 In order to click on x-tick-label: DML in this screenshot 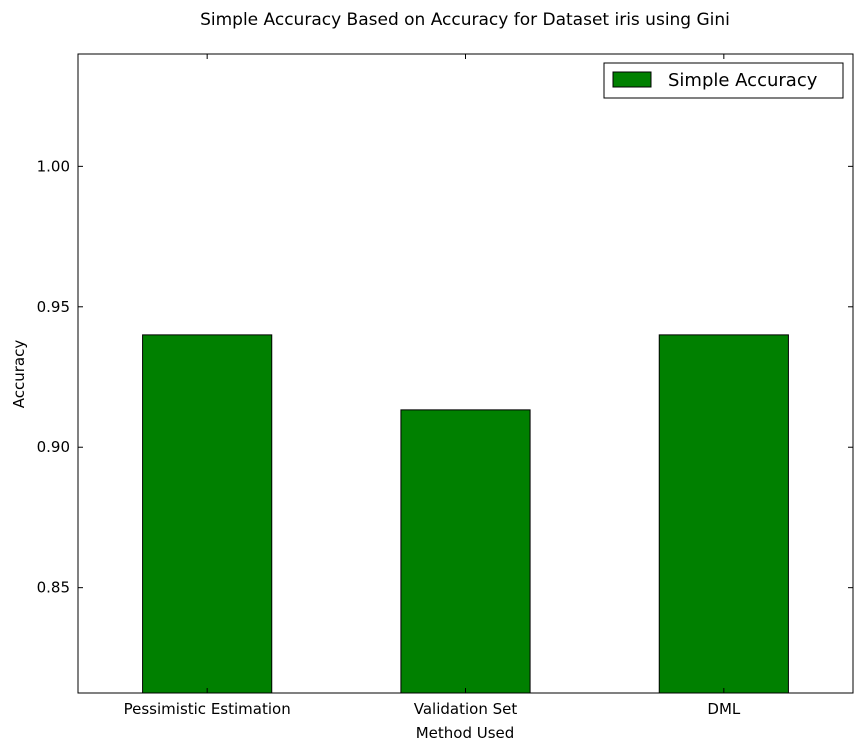, I will do `click(723, 709)`.